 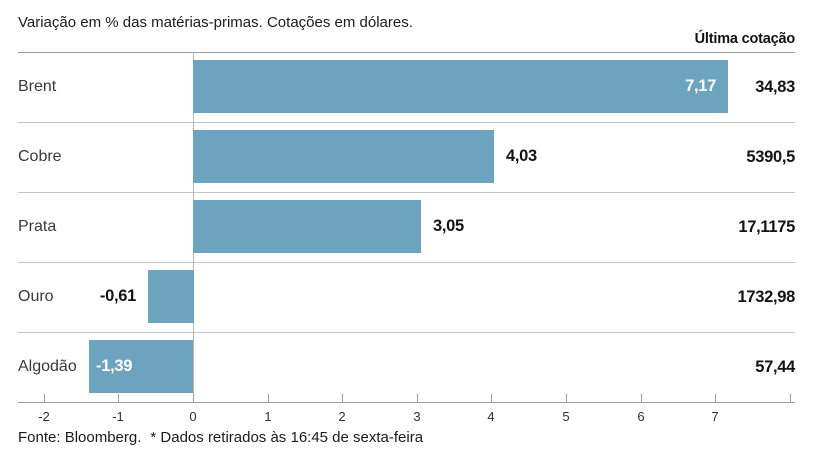 I want to click on value-label: 3,05, so click(x=448, y=226).